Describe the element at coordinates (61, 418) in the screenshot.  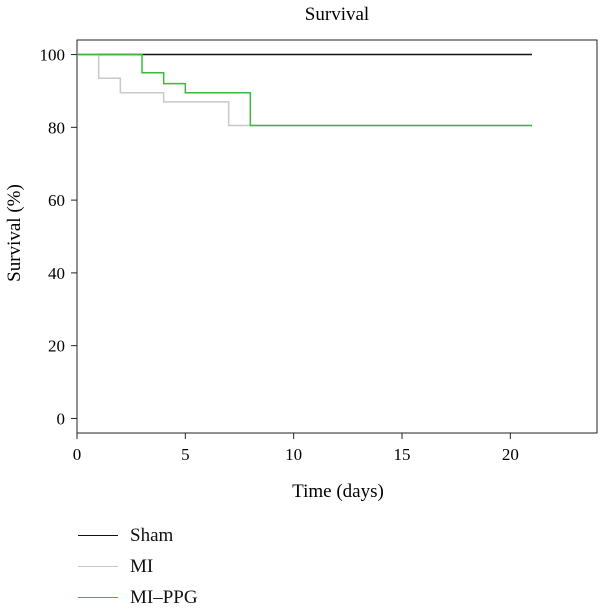
I see `y-tick-label: 0` at that location.